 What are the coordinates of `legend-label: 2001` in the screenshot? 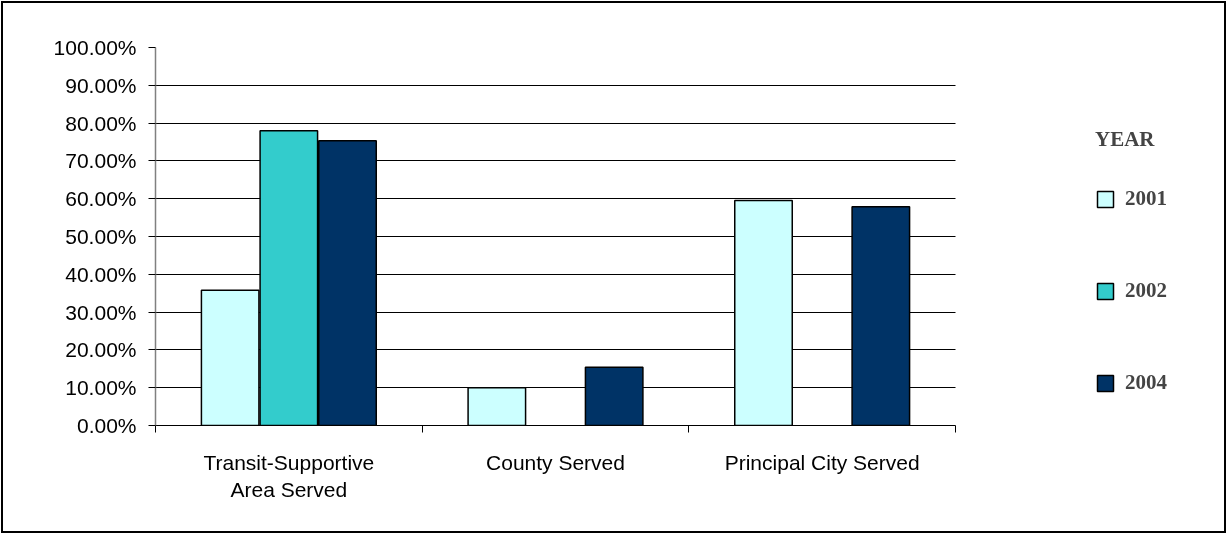 It's located at (1146, 198).